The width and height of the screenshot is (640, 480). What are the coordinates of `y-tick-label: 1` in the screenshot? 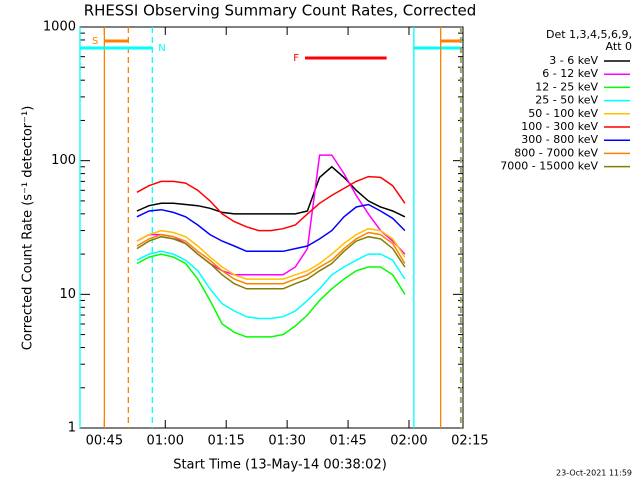 It's located at (72, 428).